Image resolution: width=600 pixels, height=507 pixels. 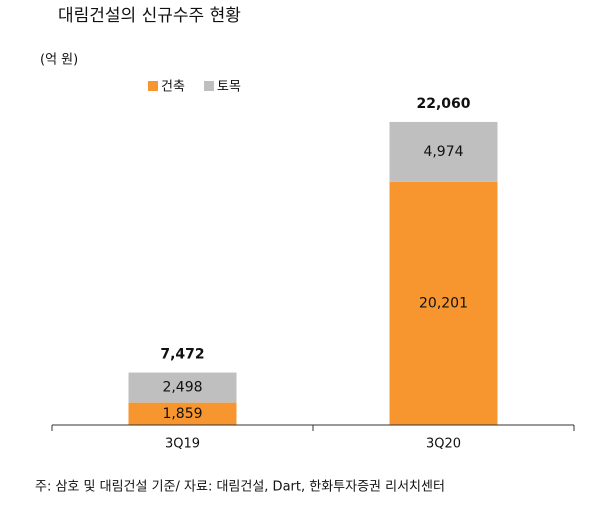 I want to click on value-label: 1,859, so click(x=182, y=414).